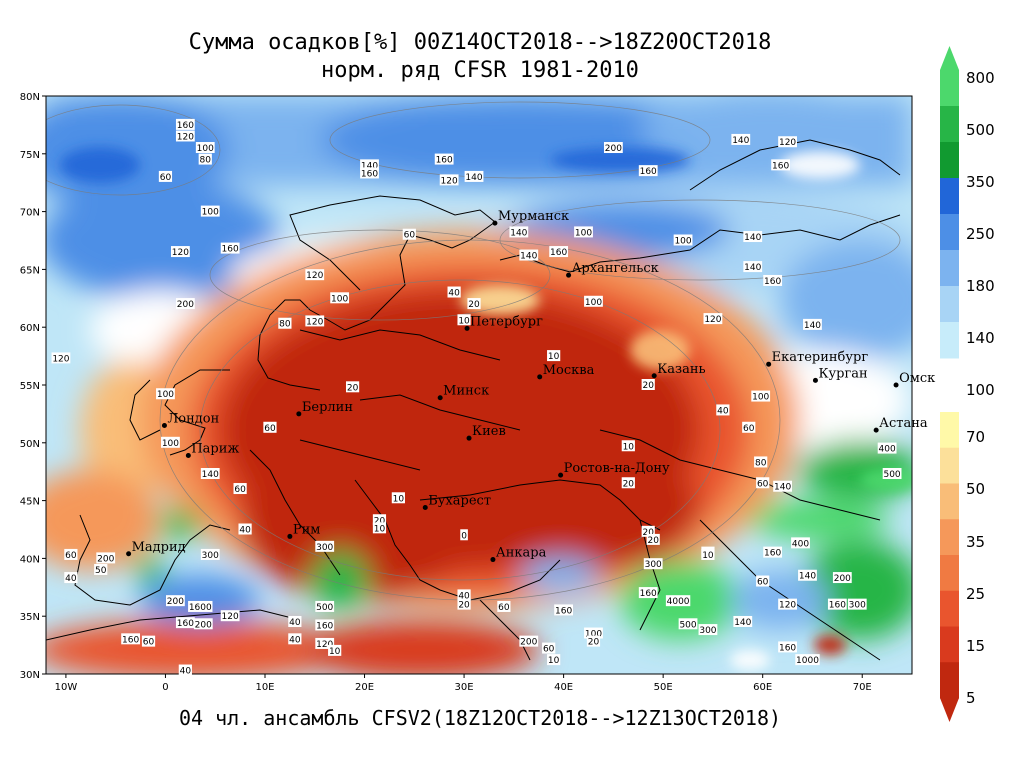  Describe the element at coordinates (206, 161) in the screenshot. I see `contour-label: 80` at that location.